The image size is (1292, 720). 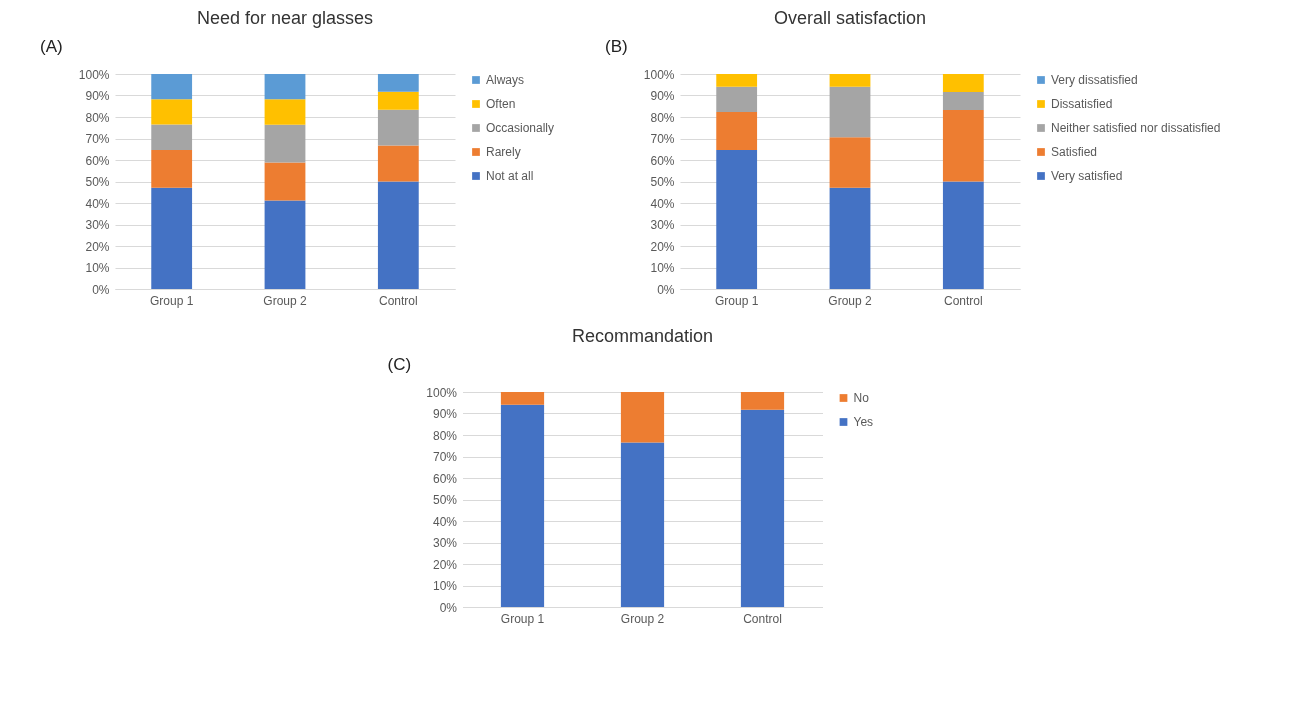 What do you see at coordinates (510, 176) in the screenshot?
I see `legend-label: Not at all` at bounding box center [510, 176].